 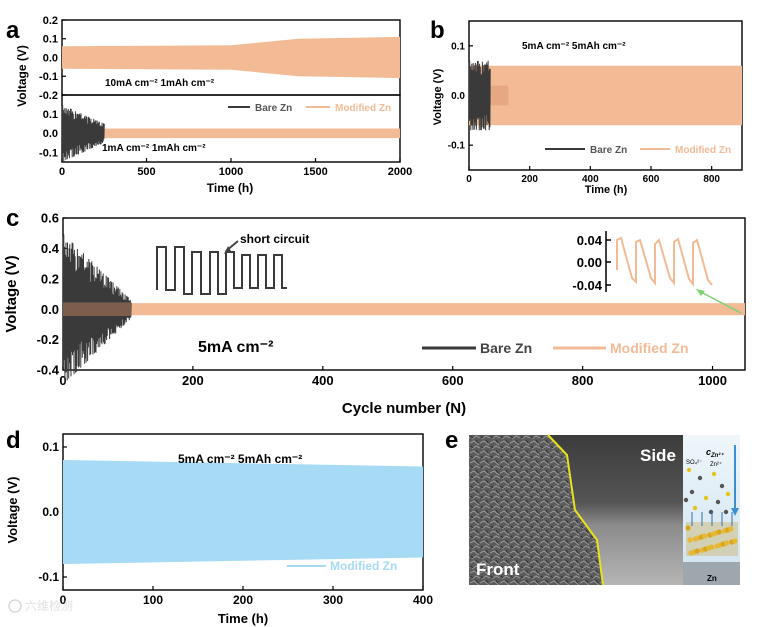 What do you see at coordinates (400, 172) in the screenshot?
I see `x-tick-label: 2000` at bounding box center [400, 172].